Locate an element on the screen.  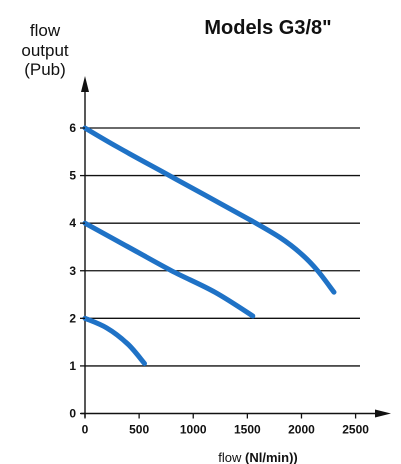
x-tick-label: 500 is located at coordinates (139, 430).